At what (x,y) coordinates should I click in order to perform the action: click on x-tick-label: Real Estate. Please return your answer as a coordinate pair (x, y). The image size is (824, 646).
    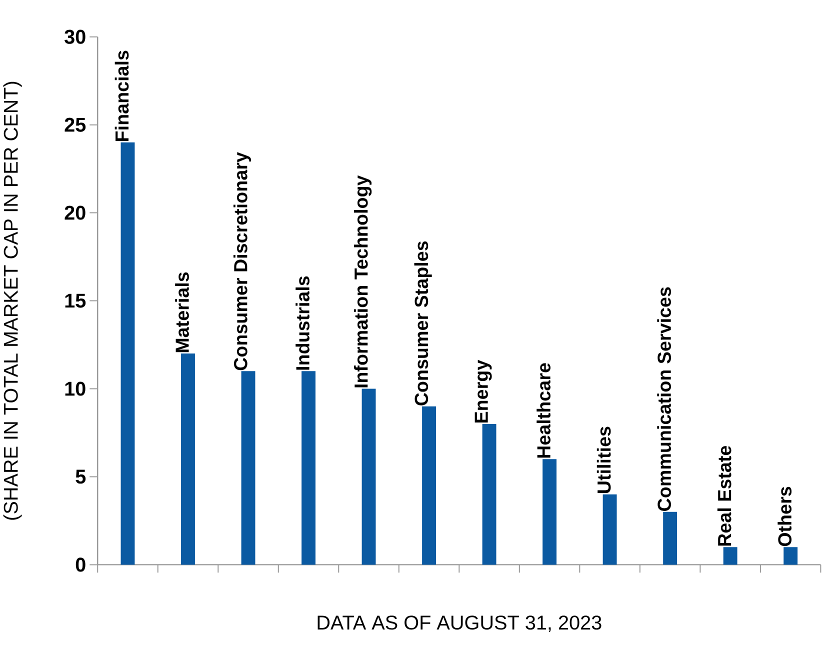
    Looking at the image, I should click on (724, 496).